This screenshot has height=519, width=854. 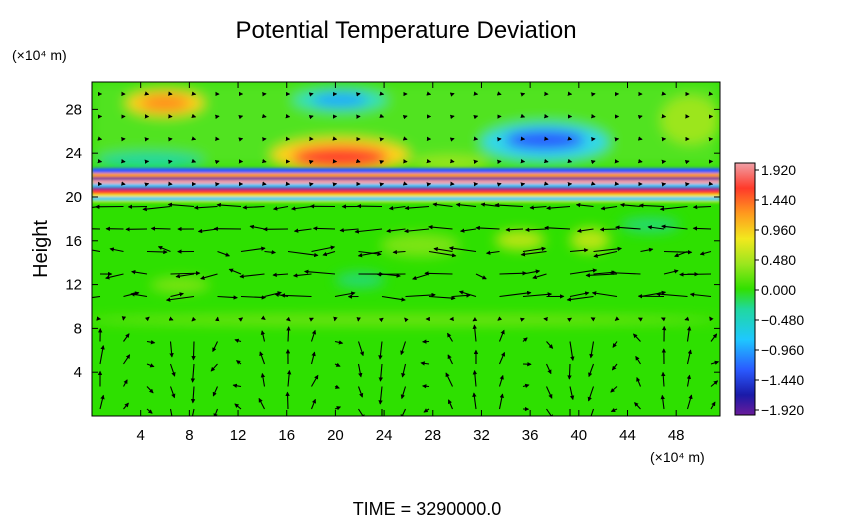 I want to click on y-axis-label: Height, so click(x=41, y=249).